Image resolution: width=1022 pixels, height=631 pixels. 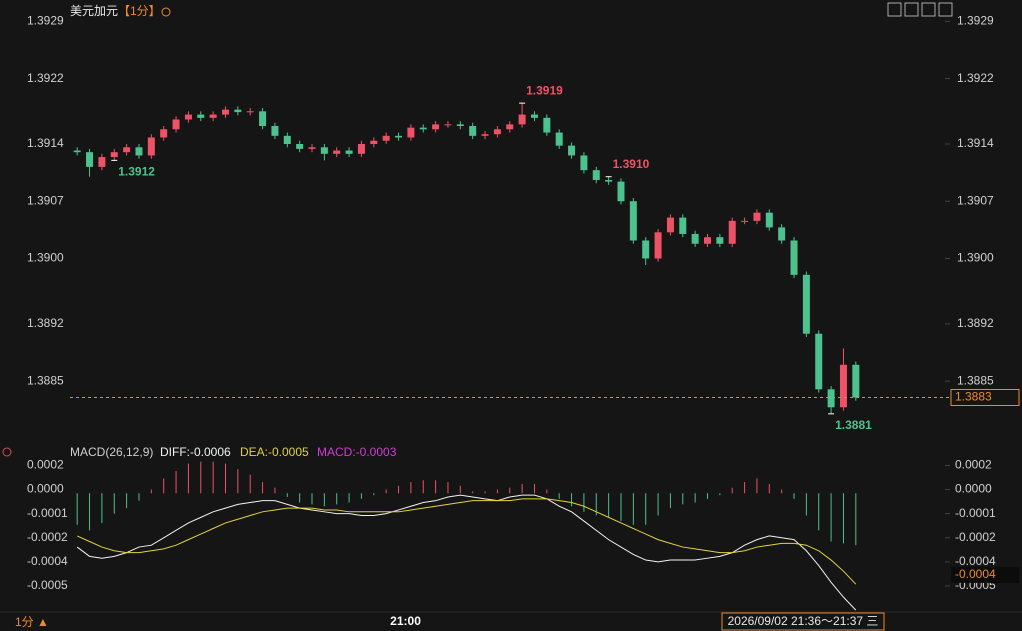 I want to click on last-price-box, so click(x=985, y=397).